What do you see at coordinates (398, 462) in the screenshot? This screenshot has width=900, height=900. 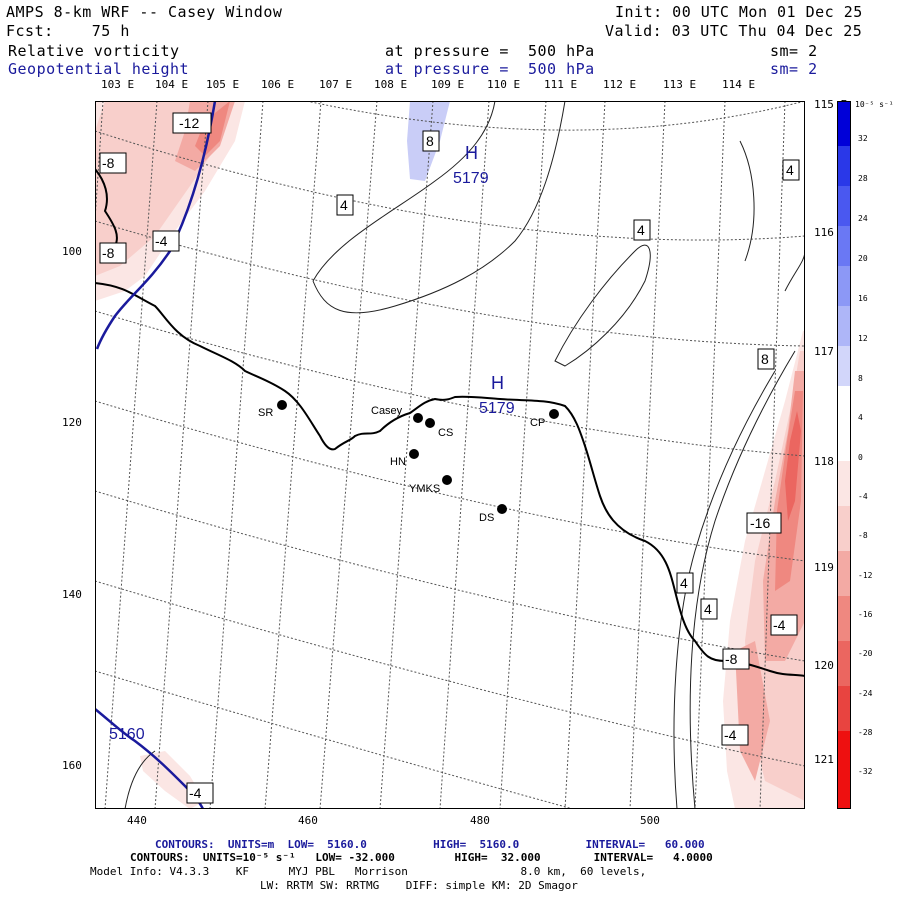 I see `station-label-hn: HN` at bounding box center [398, 462].